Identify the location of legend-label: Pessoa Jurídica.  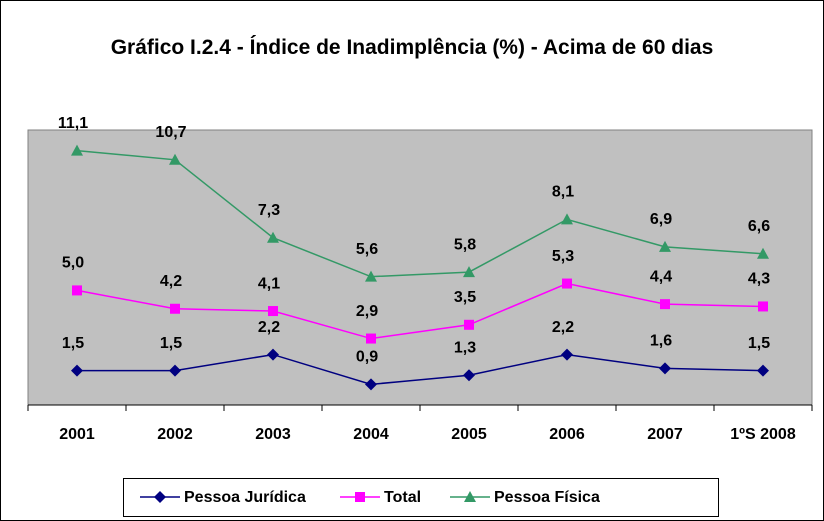
(245, 497).